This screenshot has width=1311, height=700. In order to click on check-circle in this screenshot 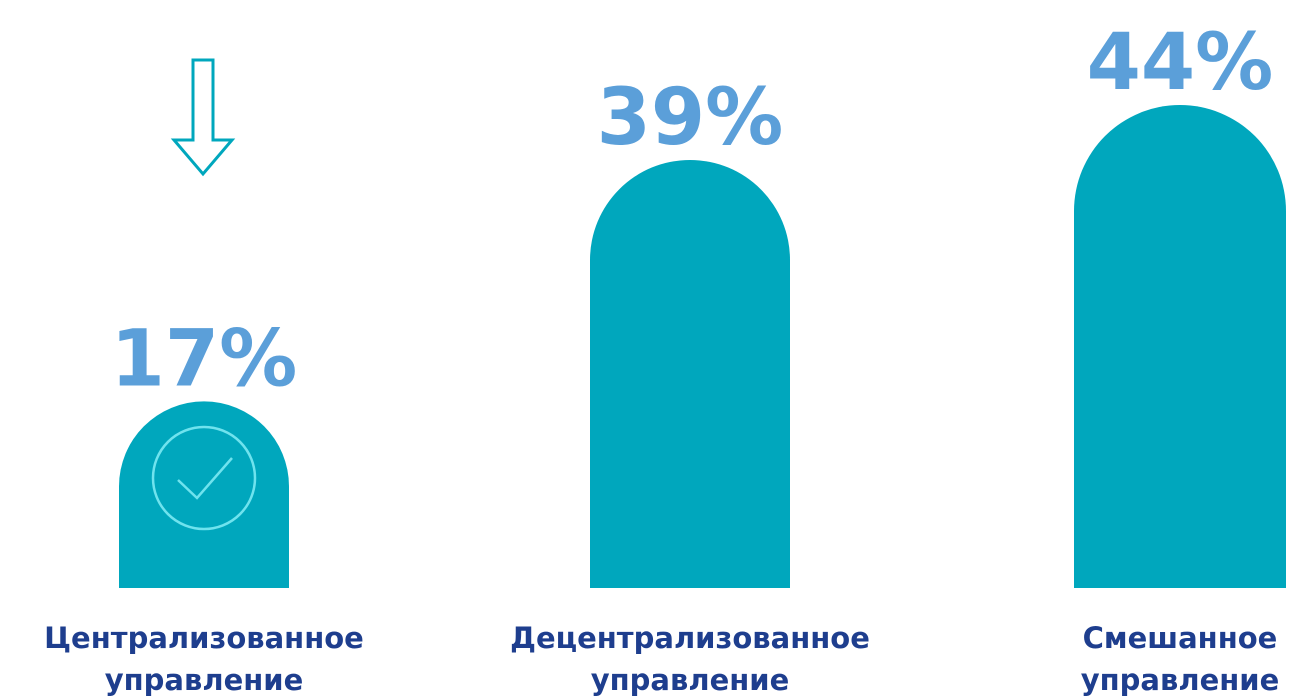, I will do `click(204, 478)`.